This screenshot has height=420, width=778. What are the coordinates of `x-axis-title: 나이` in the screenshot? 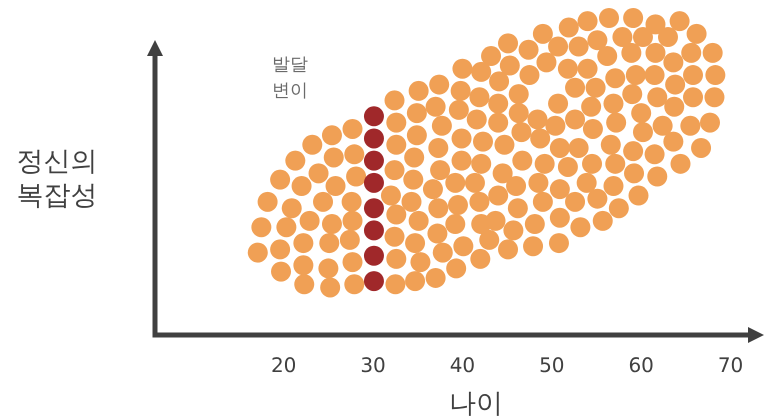 It's located at (476, 403).